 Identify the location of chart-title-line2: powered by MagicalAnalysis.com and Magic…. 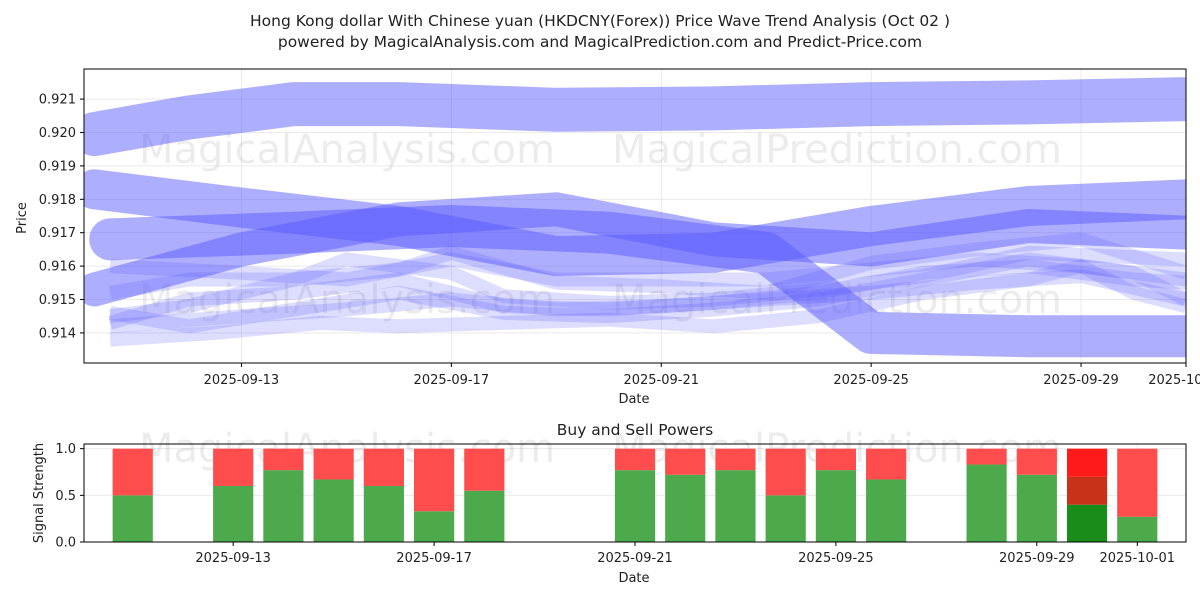
(600, 42).